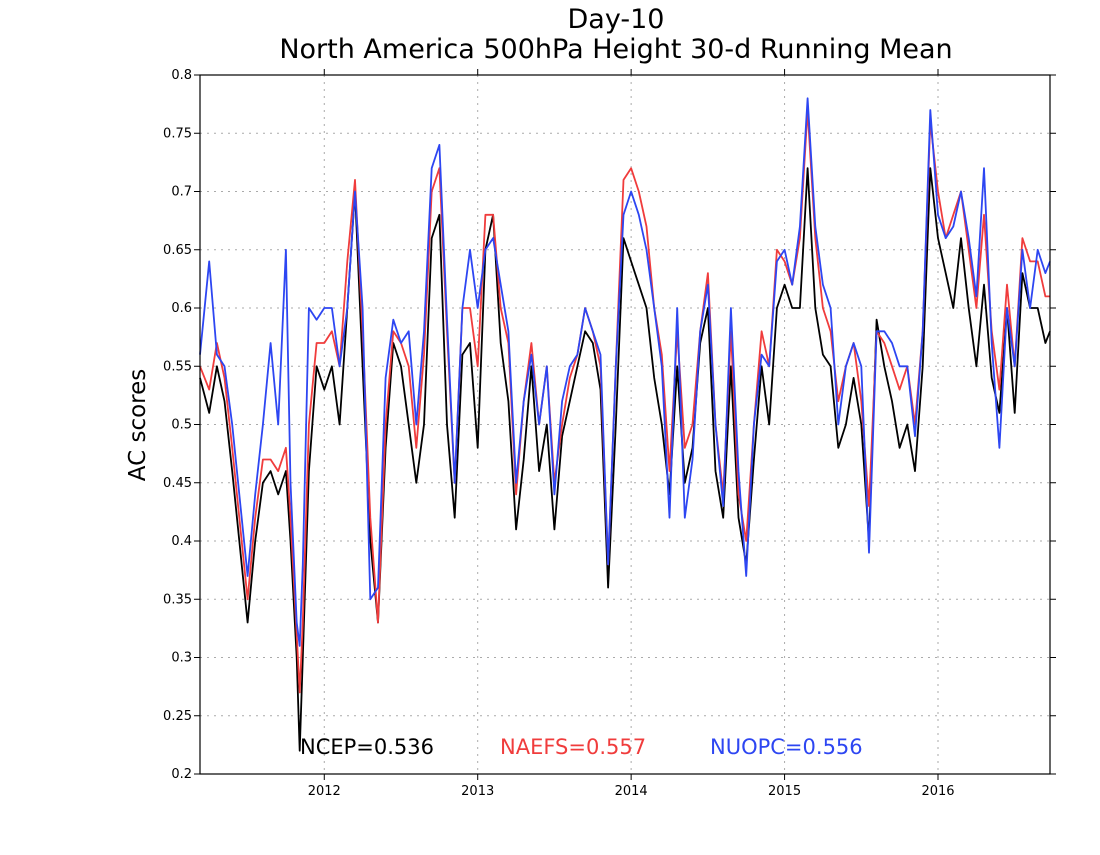 Image resolution: width=1100 pixels, height=855 pixels. Describe the element at coordinates (181, 192) in the screenshot. I see `y-tick-label: 0.7` at that location.